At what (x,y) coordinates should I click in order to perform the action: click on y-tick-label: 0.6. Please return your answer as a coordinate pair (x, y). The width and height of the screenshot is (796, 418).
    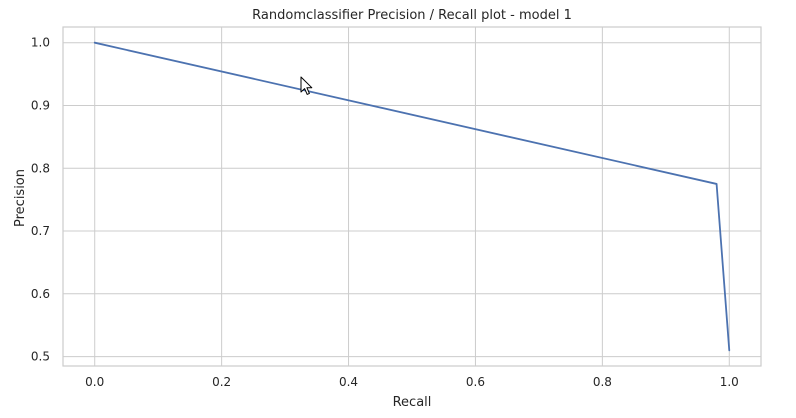
    Looking at the image, I should click on (40, 294).